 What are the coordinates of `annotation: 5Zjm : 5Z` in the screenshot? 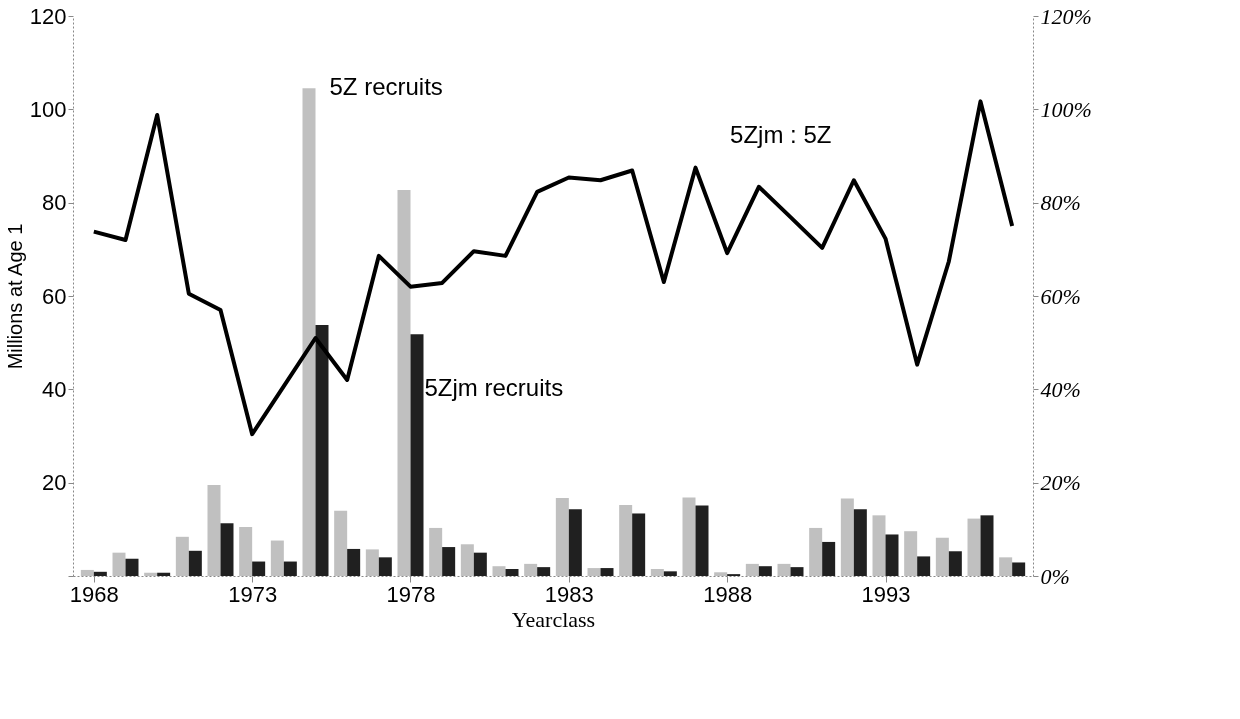 It's located at (781, 135).